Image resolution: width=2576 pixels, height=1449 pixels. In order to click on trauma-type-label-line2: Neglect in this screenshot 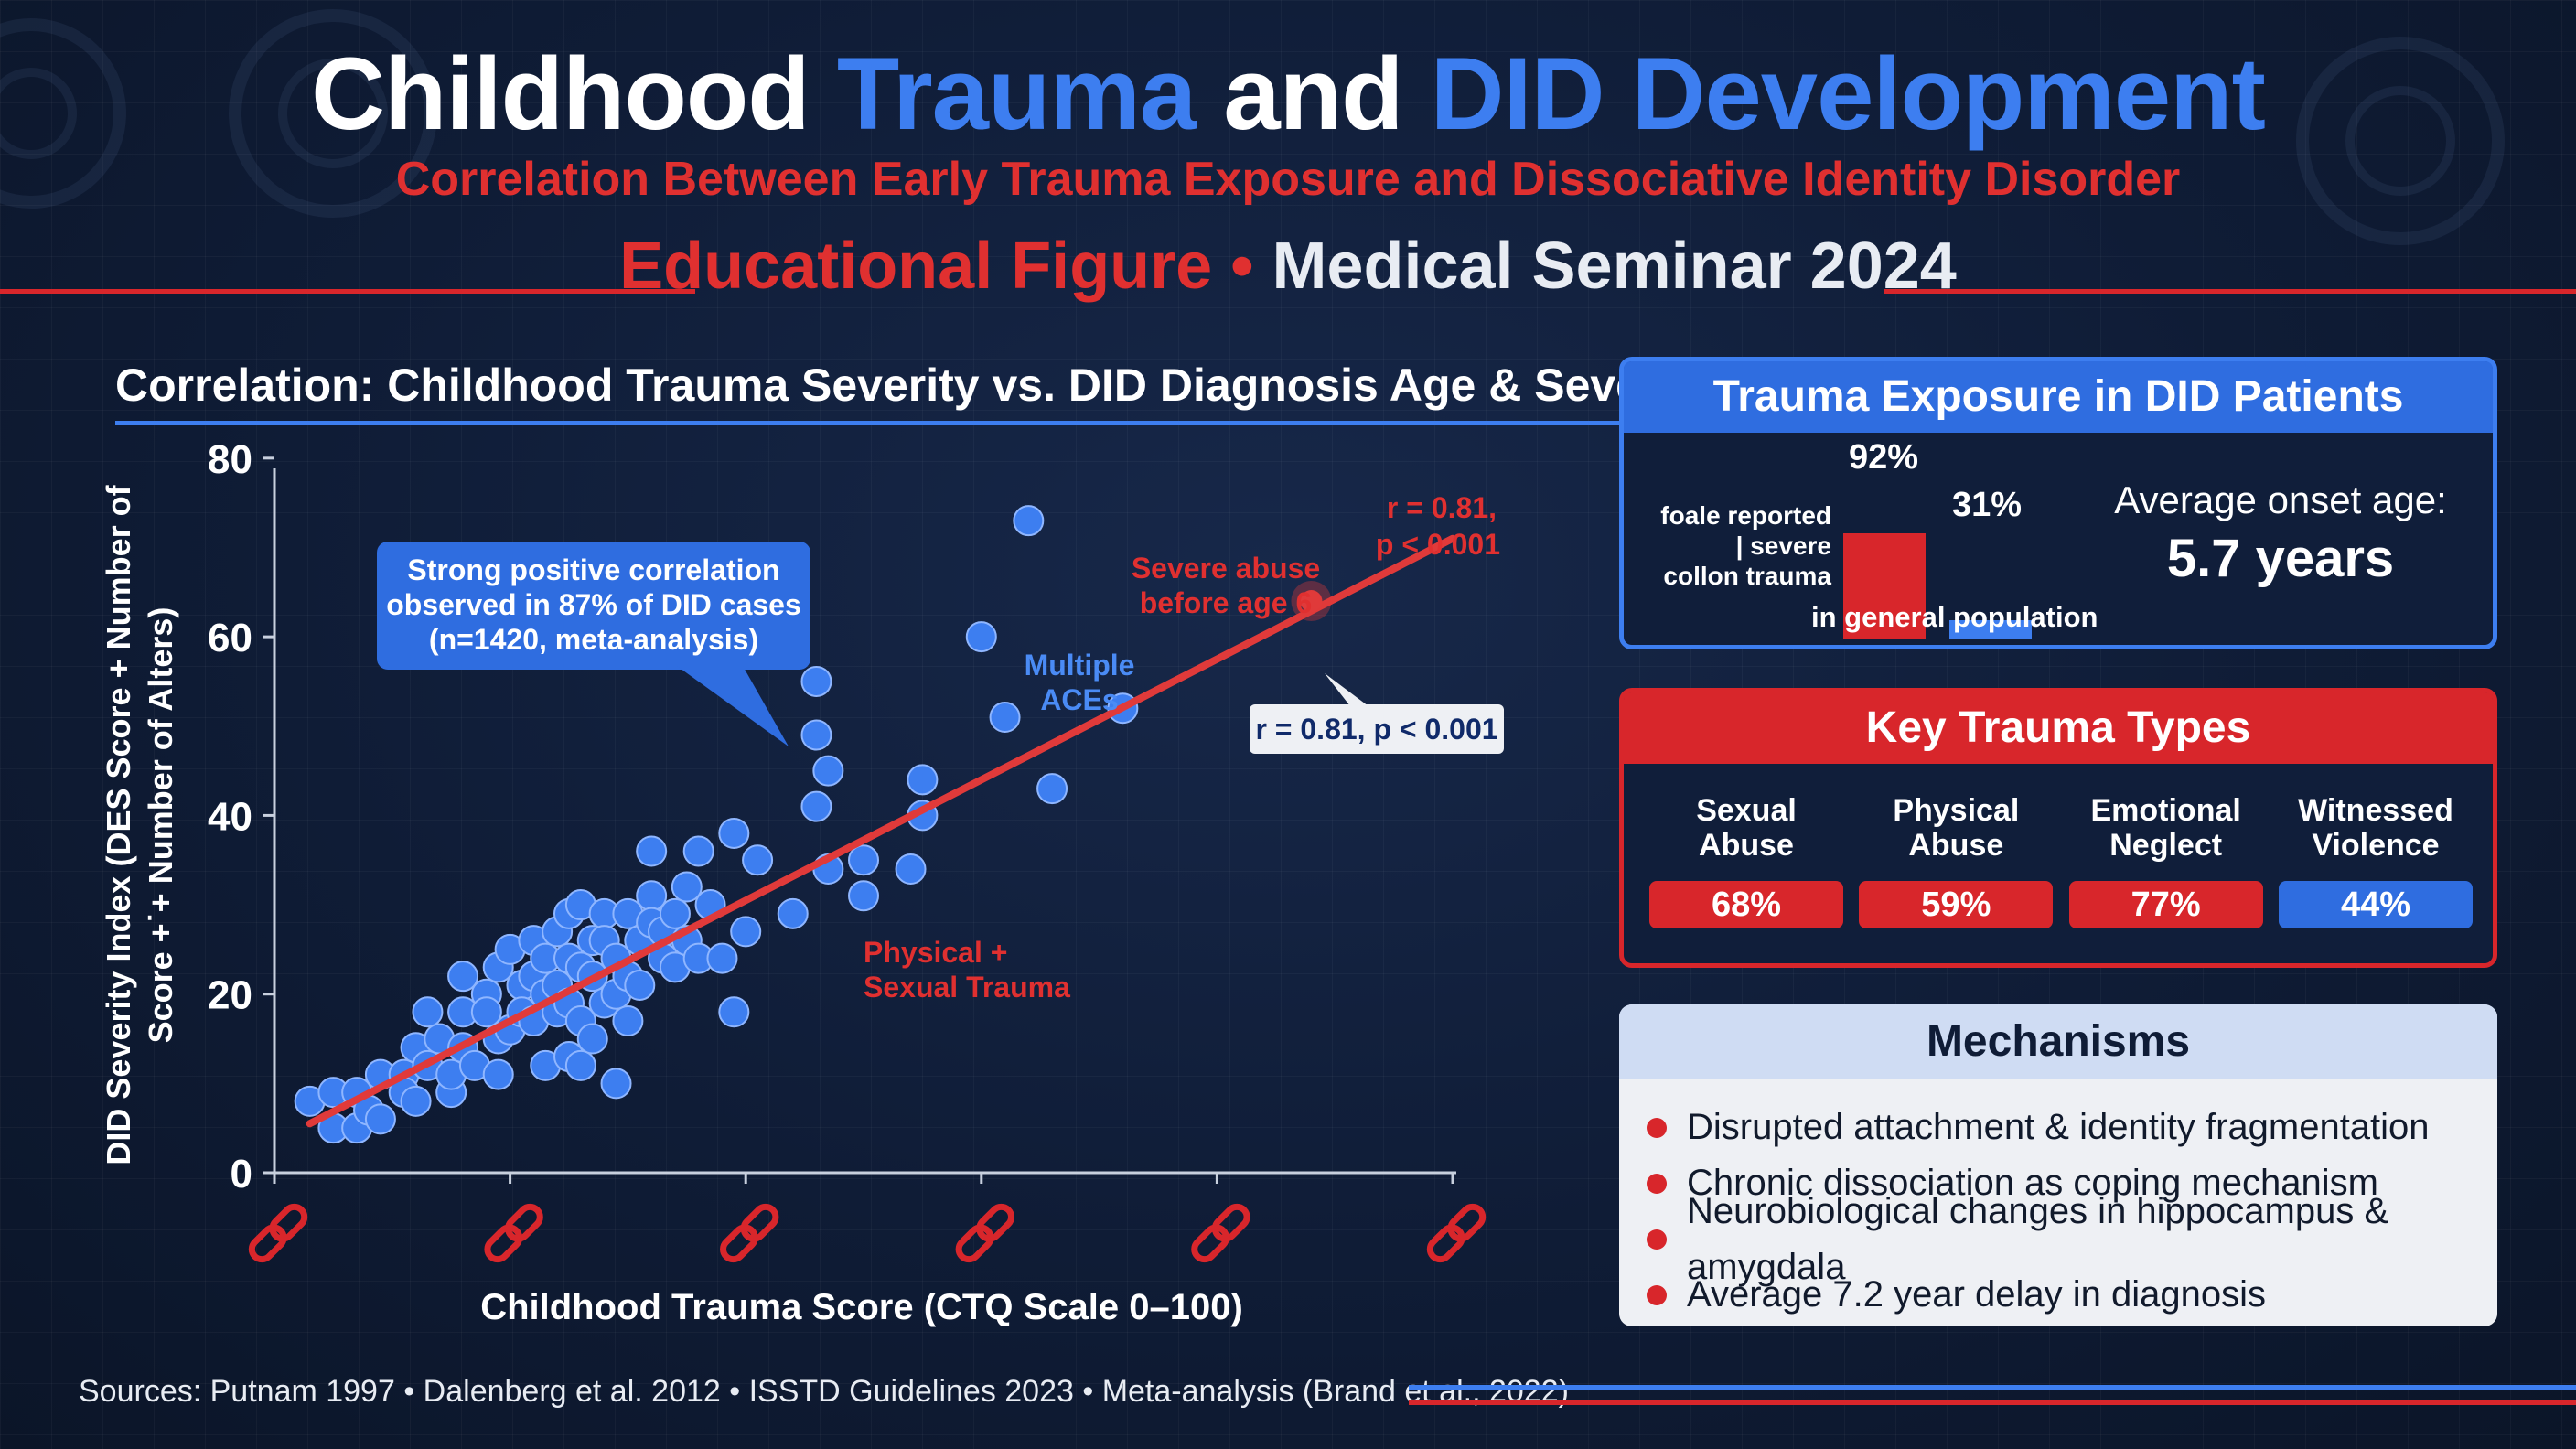, I will do `click(2166, 845)`.